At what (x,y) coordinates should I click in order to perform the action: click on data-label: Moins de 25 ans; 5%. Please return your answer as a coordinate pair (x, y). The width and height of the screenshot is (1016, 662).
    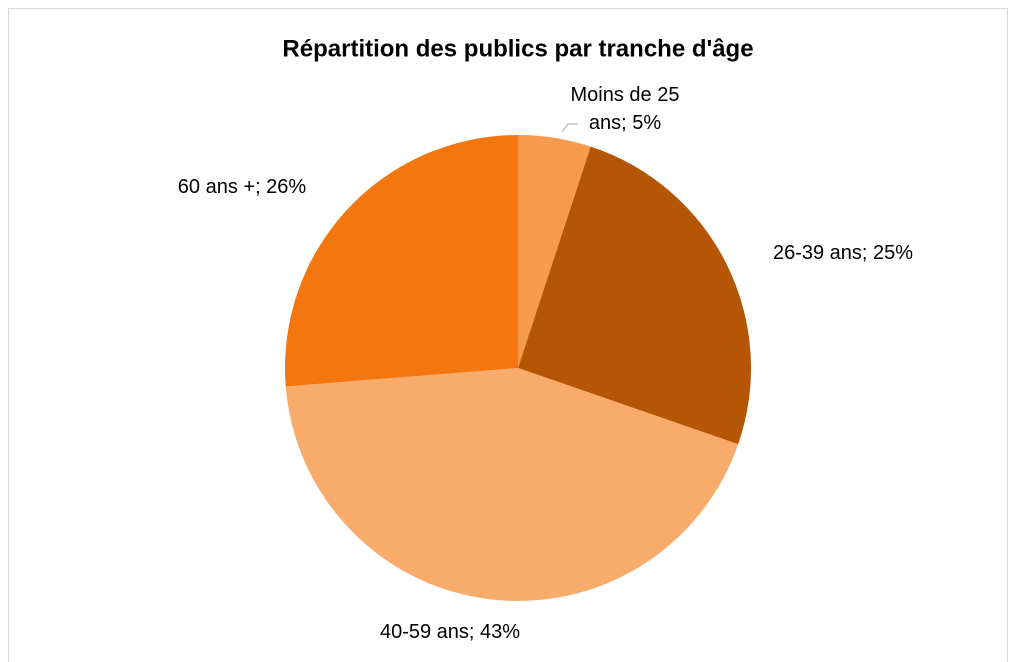
    Looking at the image, I should click on (625, 109).